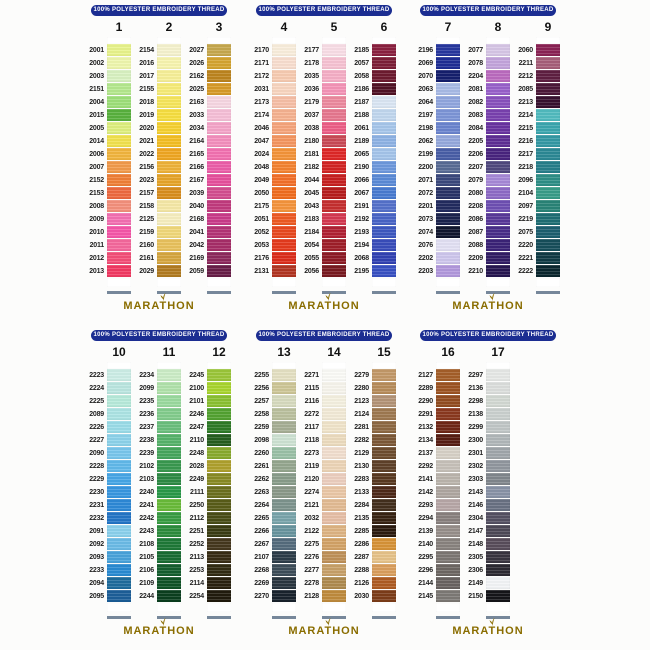  Describe the element at coordinates (425, 258) in the screenshot. I see `thread-code: 2202` at that location.